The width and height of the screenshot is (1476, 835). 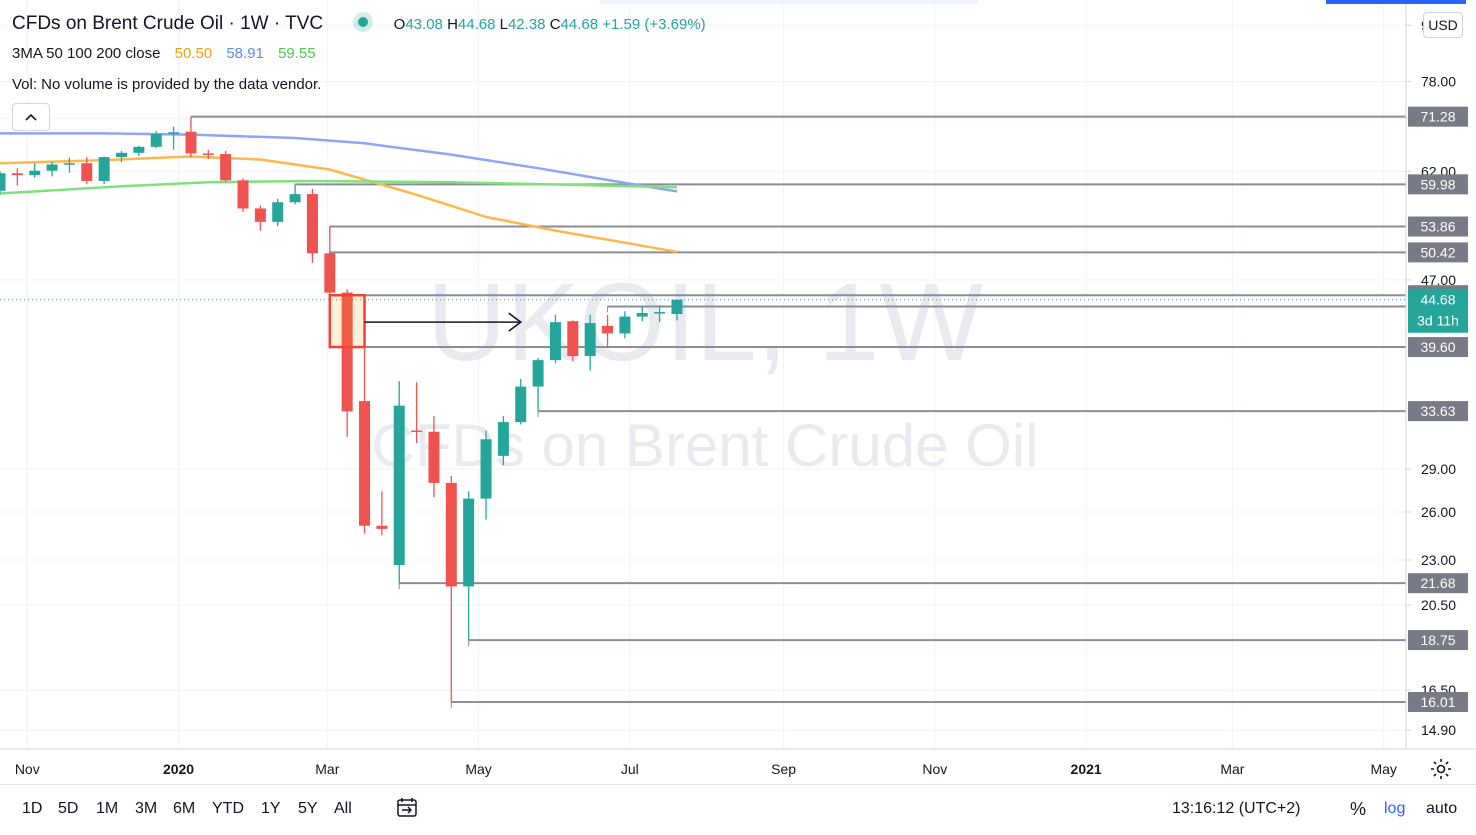 What do you see at coordinates (184, 808) in the screenshot?
I see `timeframe-6m-button: 6M` at bounding box center [184, 808].